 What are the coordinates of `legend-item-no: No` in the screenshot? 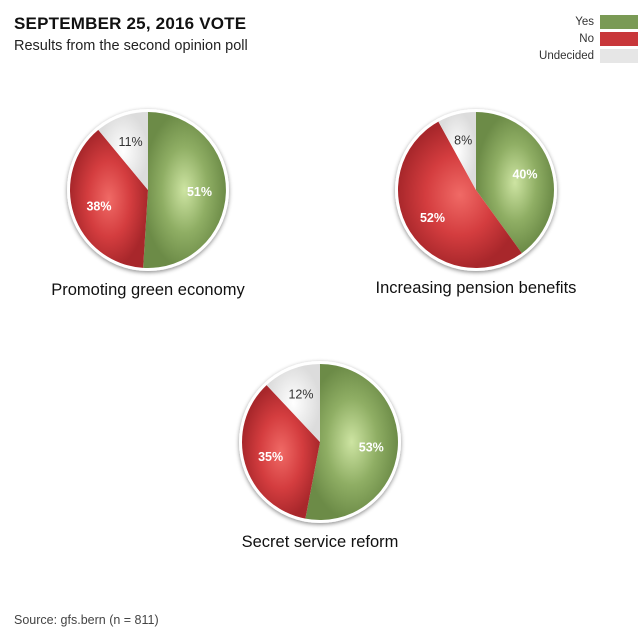 It's located at (588, 38).